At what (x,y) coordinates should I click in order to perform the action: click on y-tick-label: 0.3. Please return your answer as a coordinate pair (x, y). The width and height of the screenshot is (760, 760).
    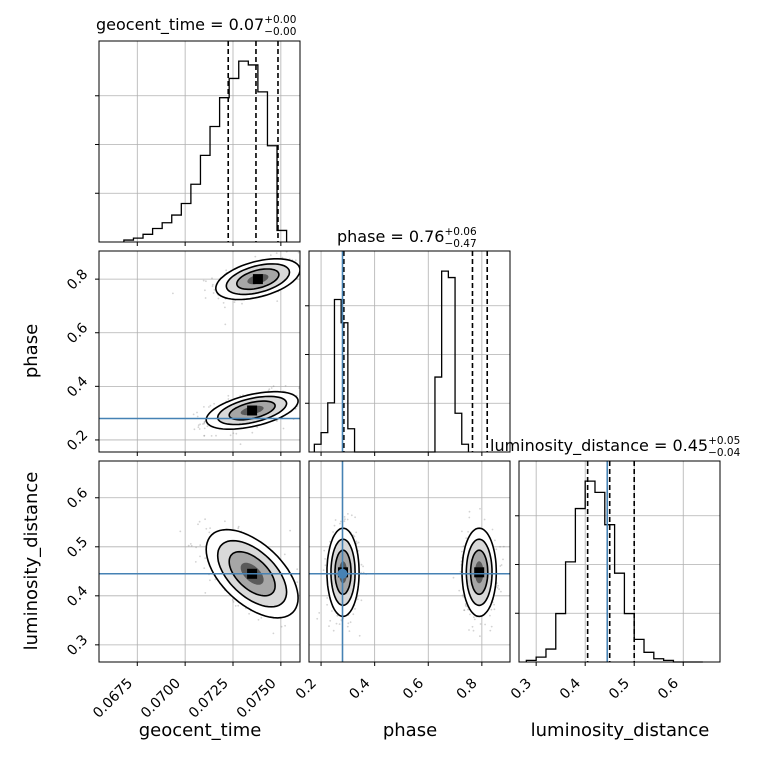
    Looking at the image, I should click on (77, 645).